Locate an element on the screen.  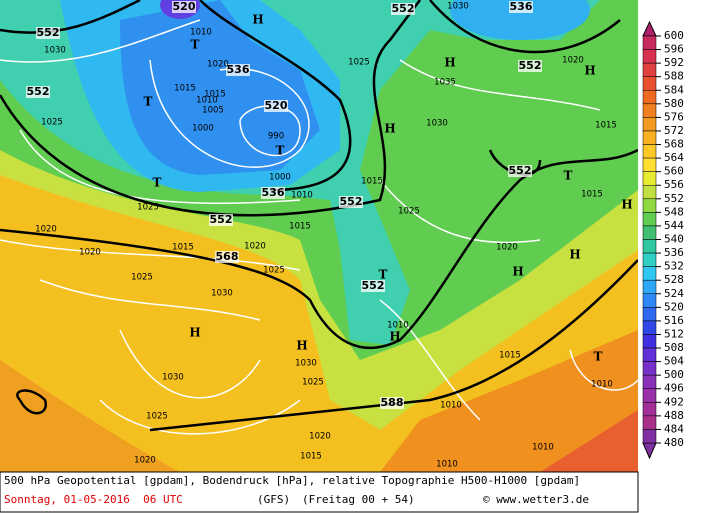
footer-date: Sonntag, 01-05-2016 06 UTC is located at coordinates (93, 499).